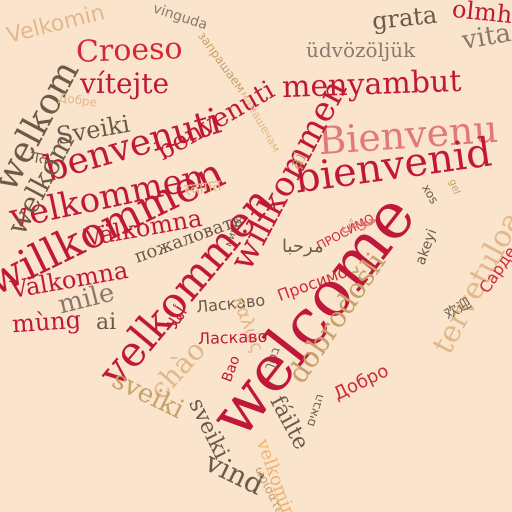  What do you see at coordinates (46, 322) in the screenshot?
I see `word-mung: mùng` at bounding box center [46, 322].